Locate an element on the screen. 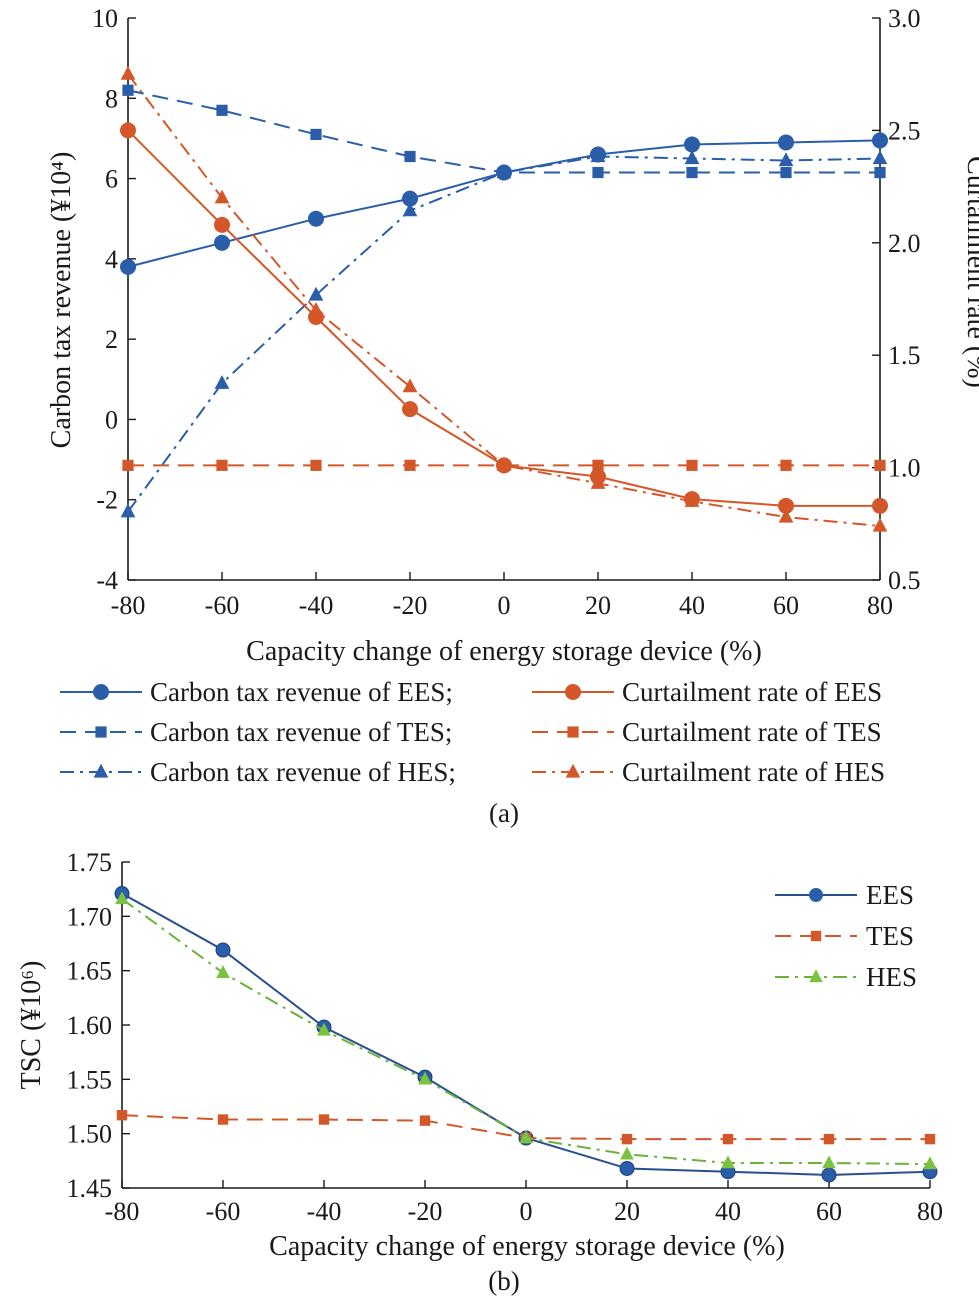 Image resolution: width=979 pixels, height=1302 pixels. legend-item-ees: EES is located at coordinates (844, 895).